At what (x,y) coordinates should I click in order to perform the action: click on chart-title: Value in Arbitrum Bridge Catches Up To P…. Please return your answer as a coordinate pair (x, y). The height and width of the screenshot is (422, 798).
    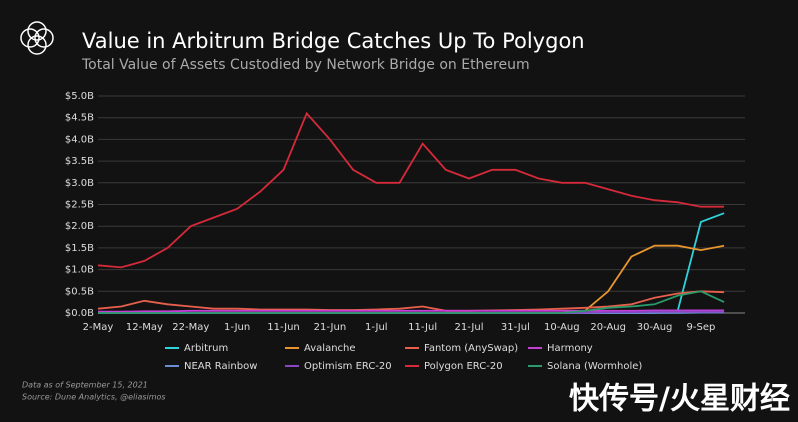
    Looking at the image, I should click on (333, 41).